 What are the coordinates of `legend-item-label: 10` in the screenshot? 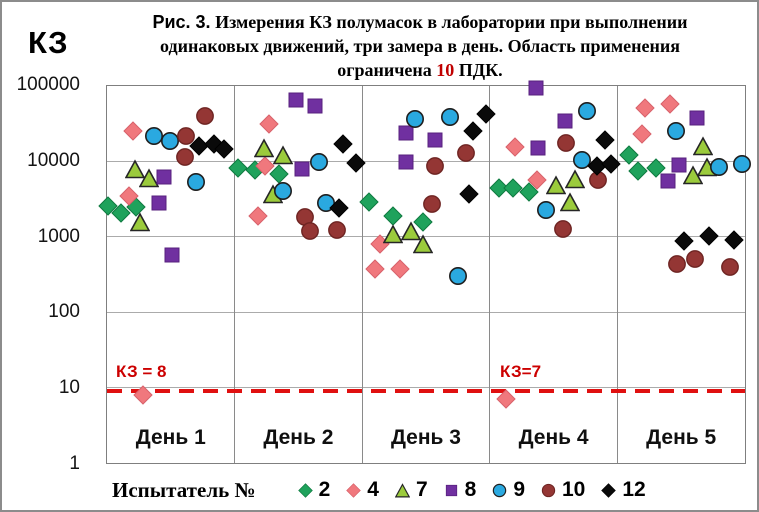 It's located at (574, 489).